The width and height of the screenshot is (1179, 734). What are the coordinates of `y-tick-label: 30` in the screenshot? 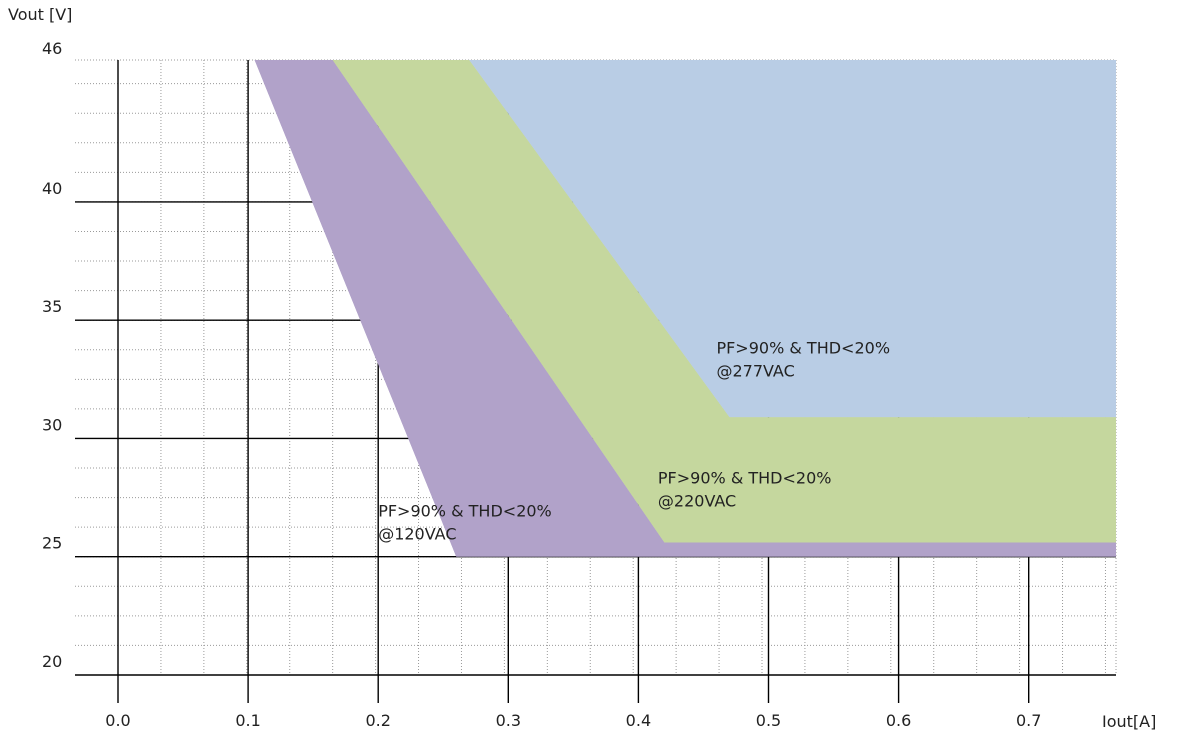 It's located at (52, 424).